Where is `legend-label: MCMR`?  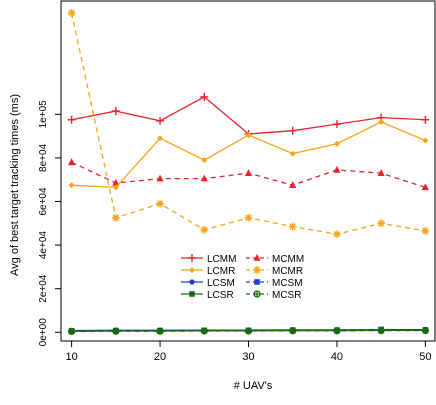 legend-label: MCMR is located at coordinates (287, 271).